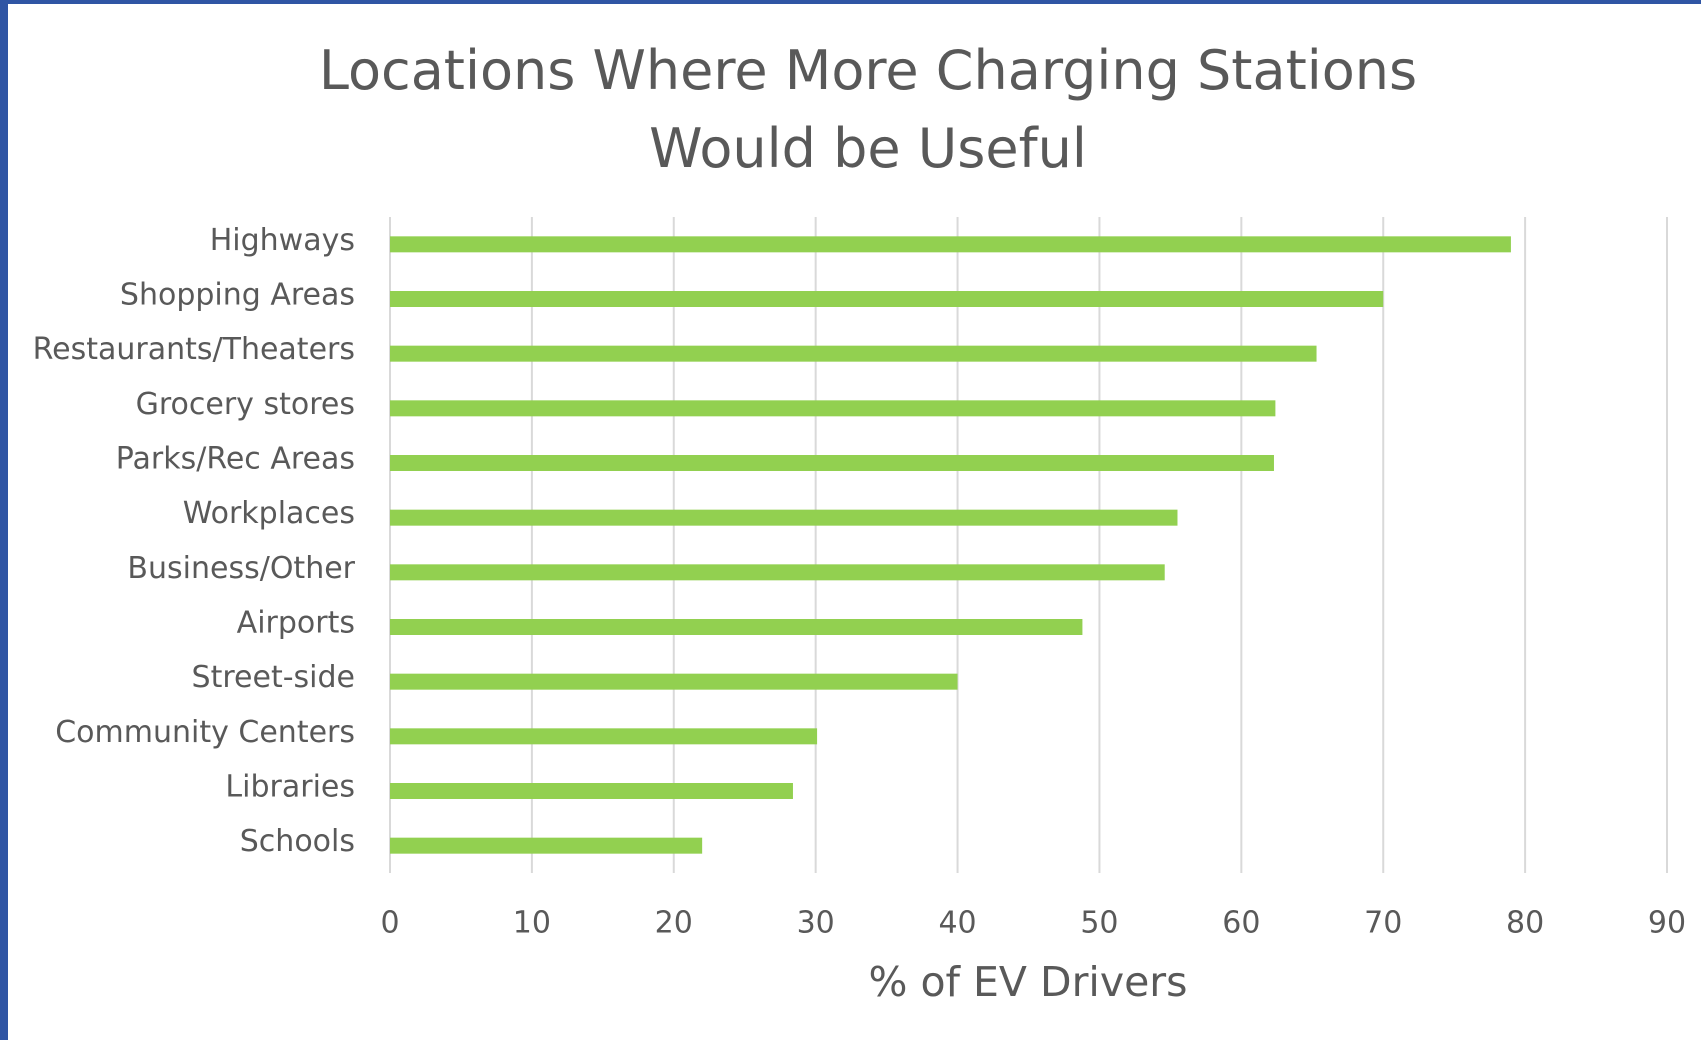 This screenshot has width=1701, height=1040. Describe the element at coordinates (245, 404) in the screenshot. I see `y-tick-label: Grocery stores` at that location.